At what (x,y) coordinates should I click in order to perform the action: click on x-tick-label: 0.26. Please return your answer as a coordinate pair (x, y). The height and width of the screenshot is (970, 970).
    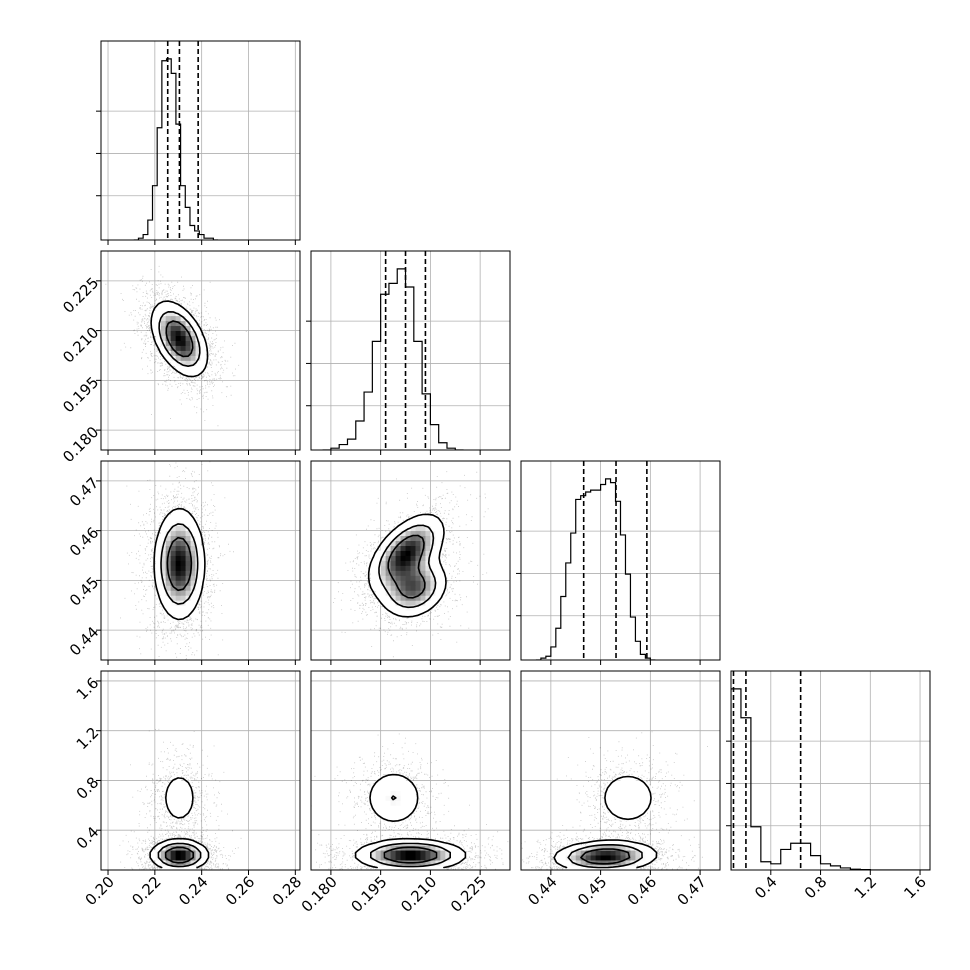
    Looking at the image, I should click on (240, 891).